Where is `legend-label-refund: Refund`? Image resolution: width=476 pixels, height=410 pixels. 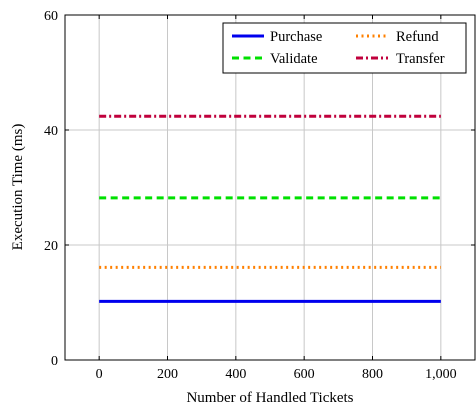
legend-label-refund: Refund is located at coordinates (417, 37).